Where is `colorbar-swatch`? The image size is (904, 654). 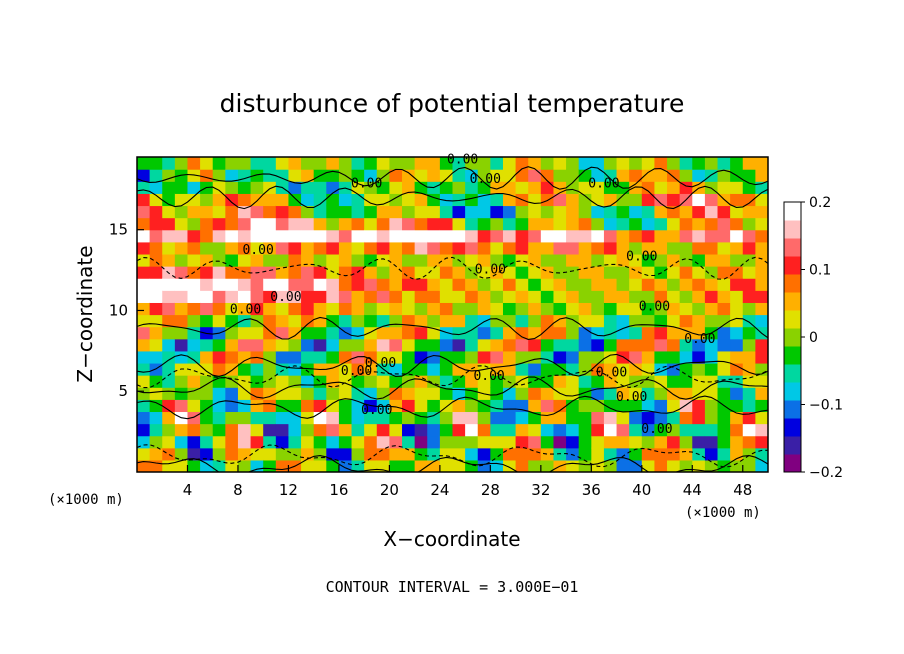 colorbar-swatch is located at coordinates (792, 247).